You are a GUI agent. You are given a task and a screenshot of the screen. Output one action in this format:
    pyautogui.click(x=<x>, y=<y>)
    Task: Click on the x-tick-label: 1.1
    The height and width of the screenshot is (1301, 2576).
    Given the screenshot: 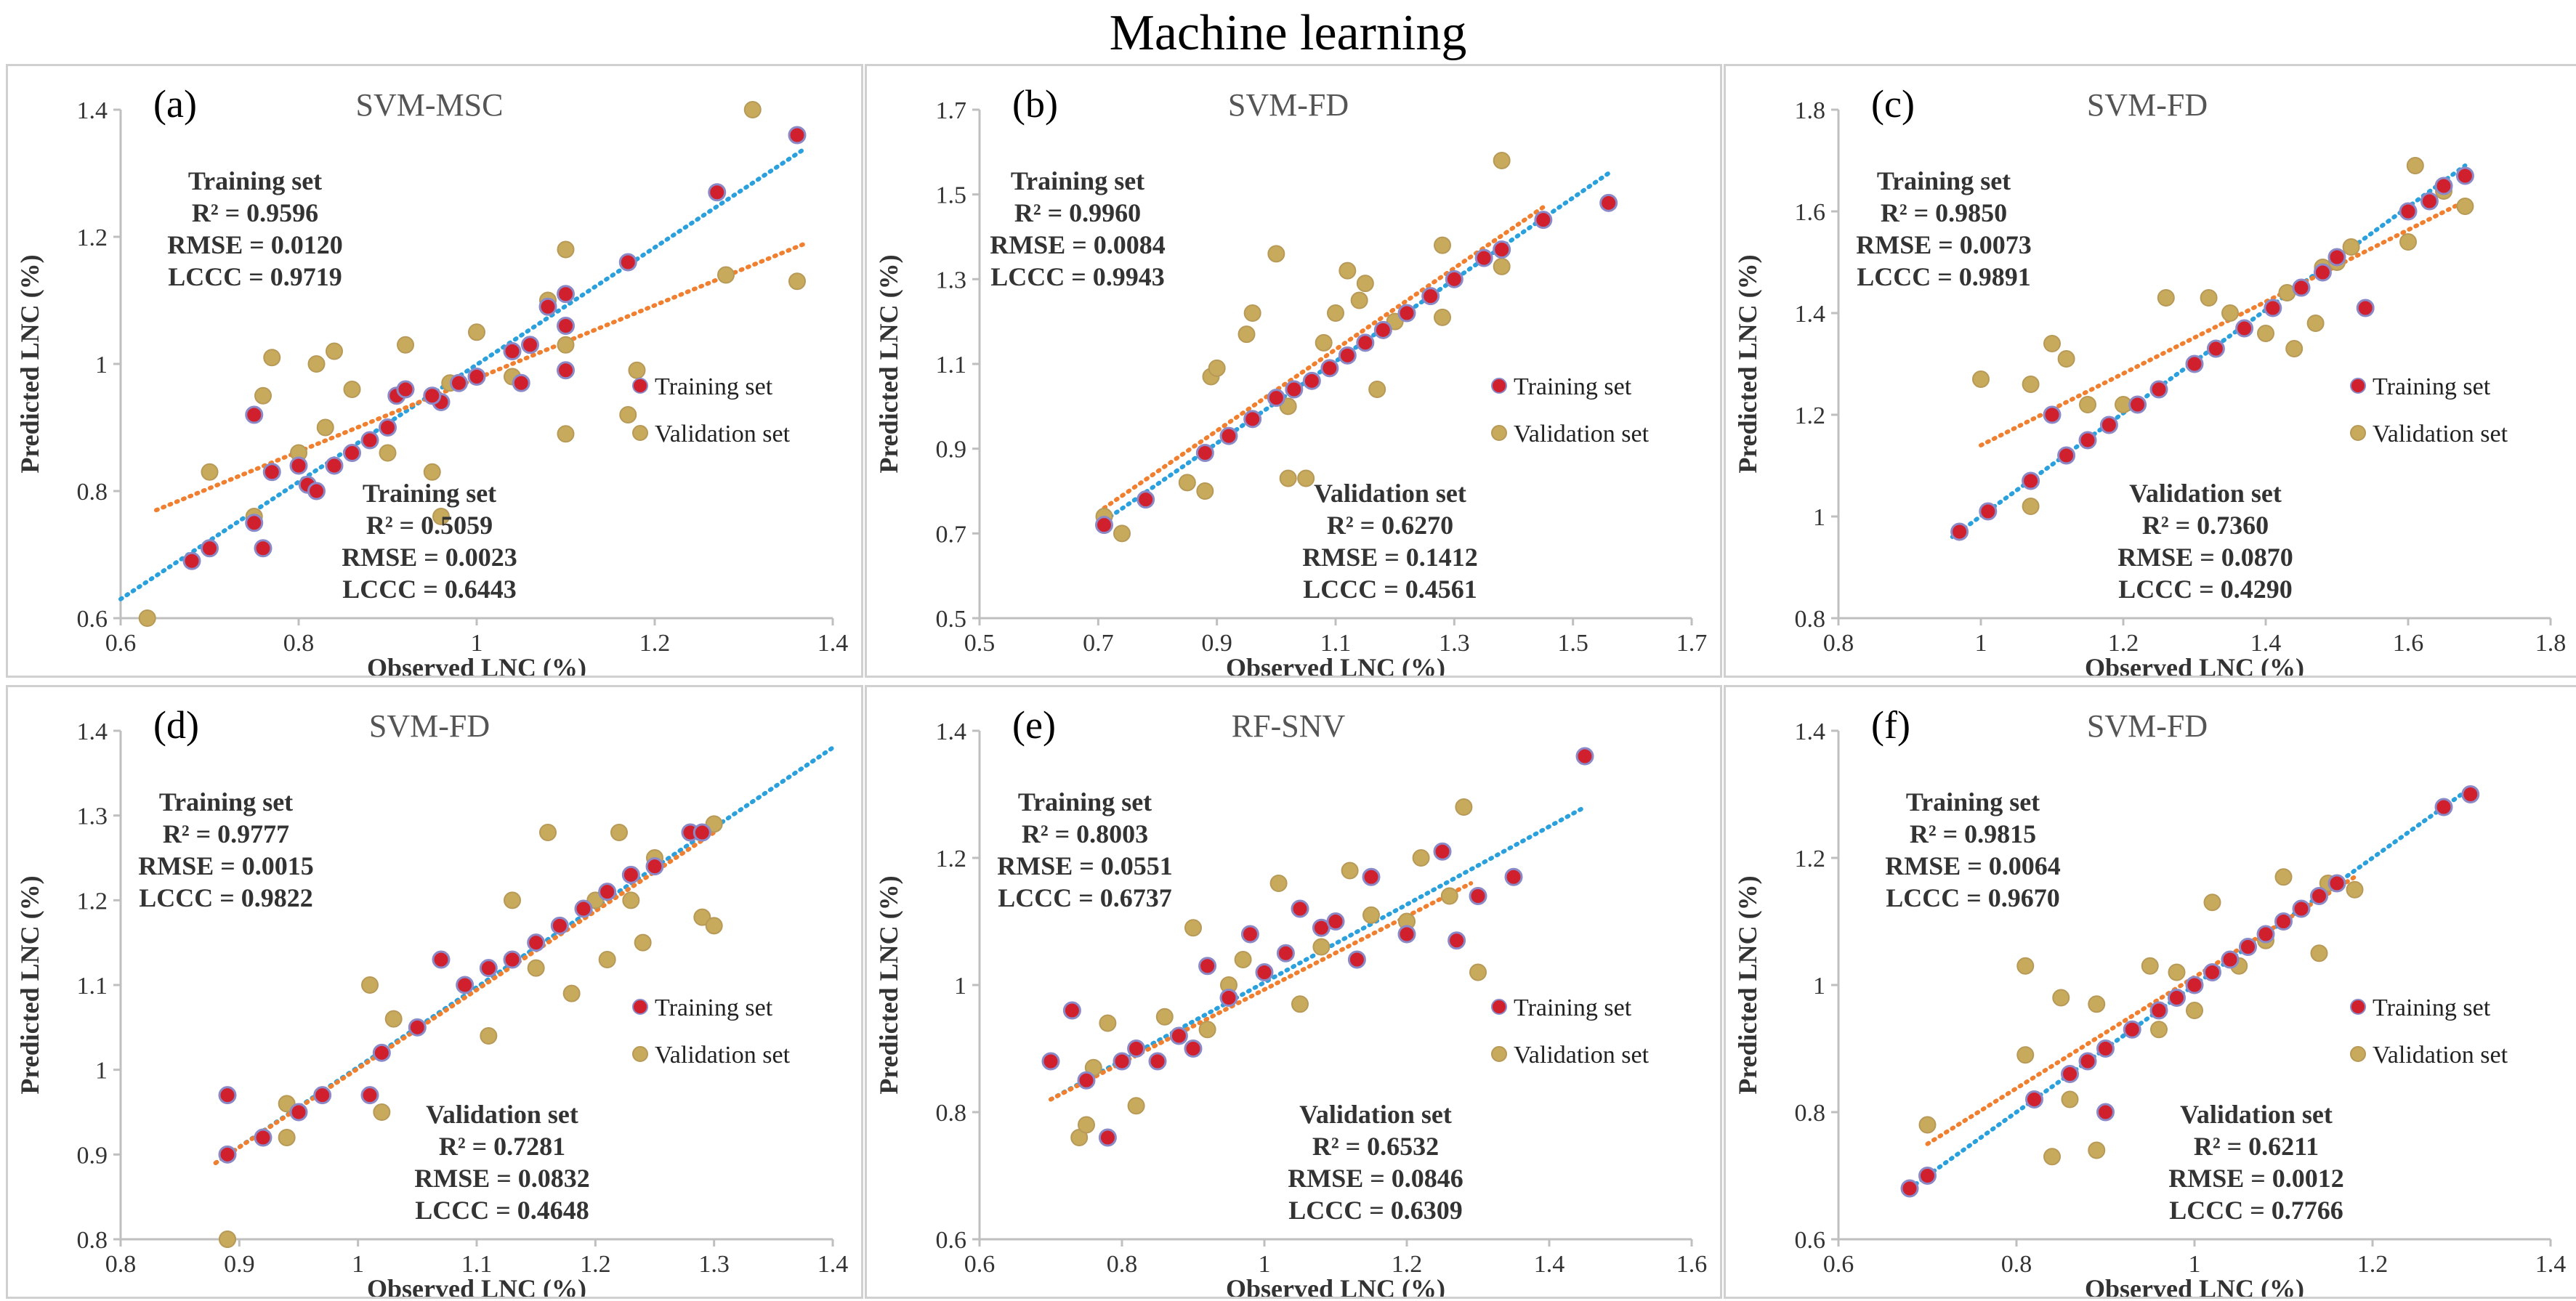 What is the action you would take?
    pyautogui.click(x=477, y=1264)
    